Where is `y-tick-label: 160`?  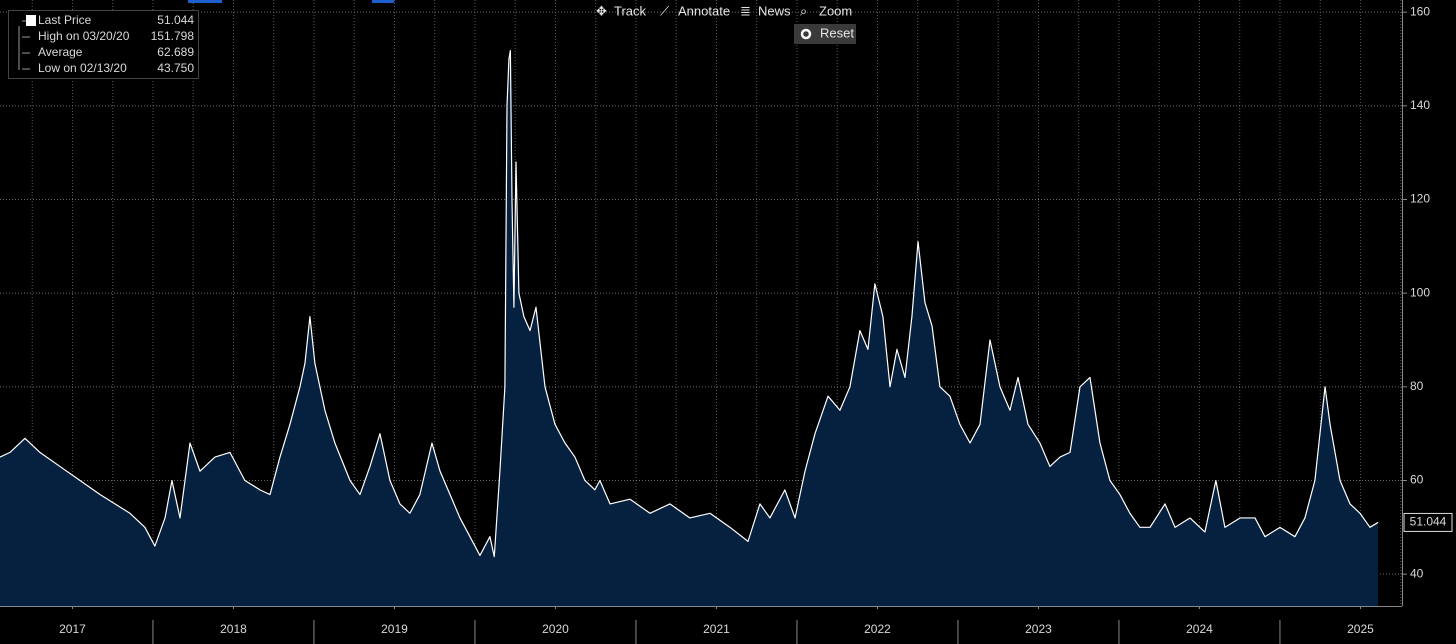
y-tick-label: 160 is located at coordinates (1420, 11).